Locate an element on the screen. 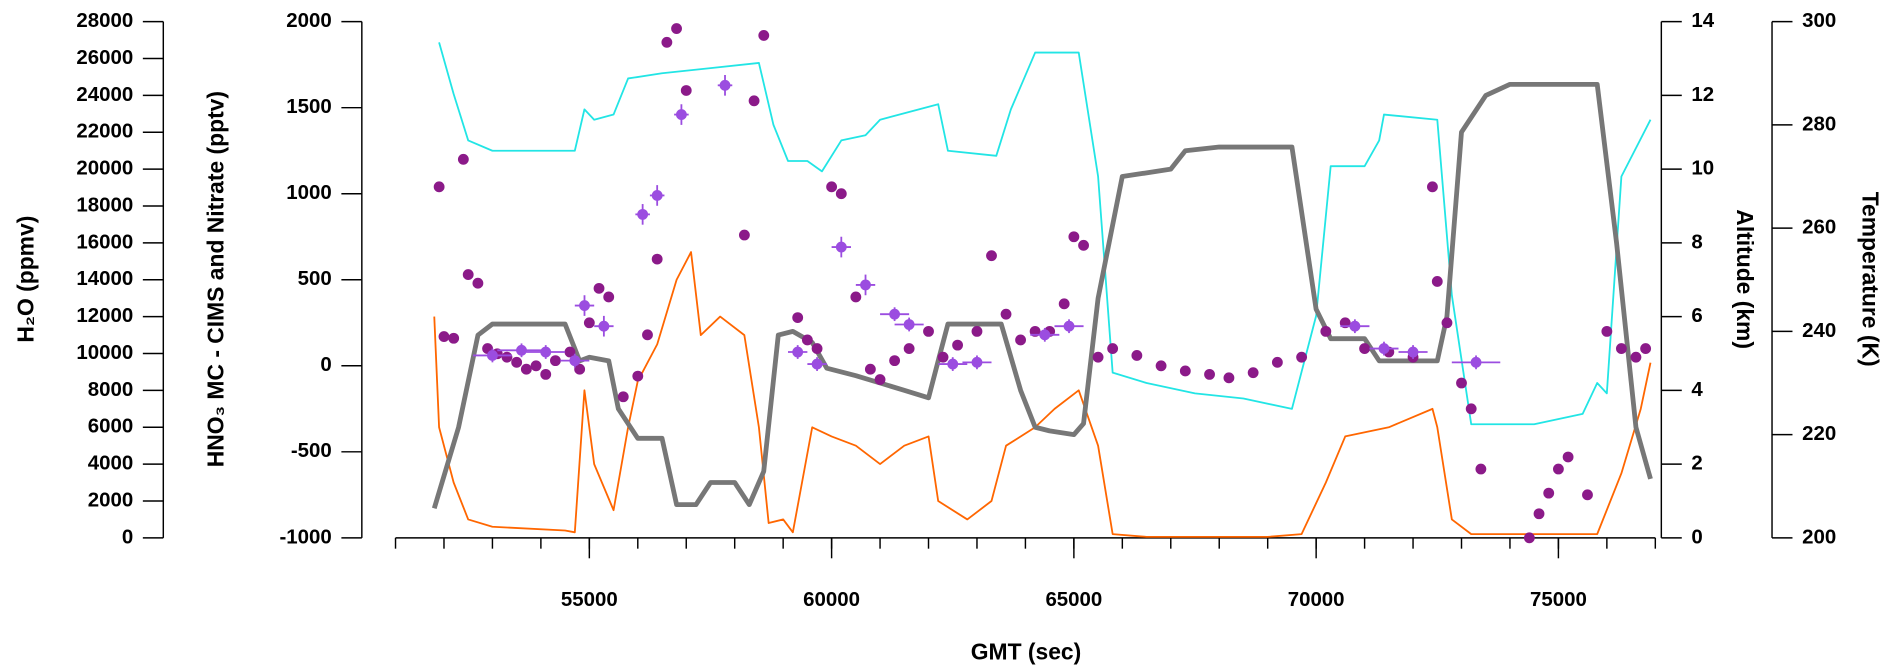 The height and width of the screenshot is (669, 1886). y2-tick-label: 8 is located at coordinates (1696, 241).